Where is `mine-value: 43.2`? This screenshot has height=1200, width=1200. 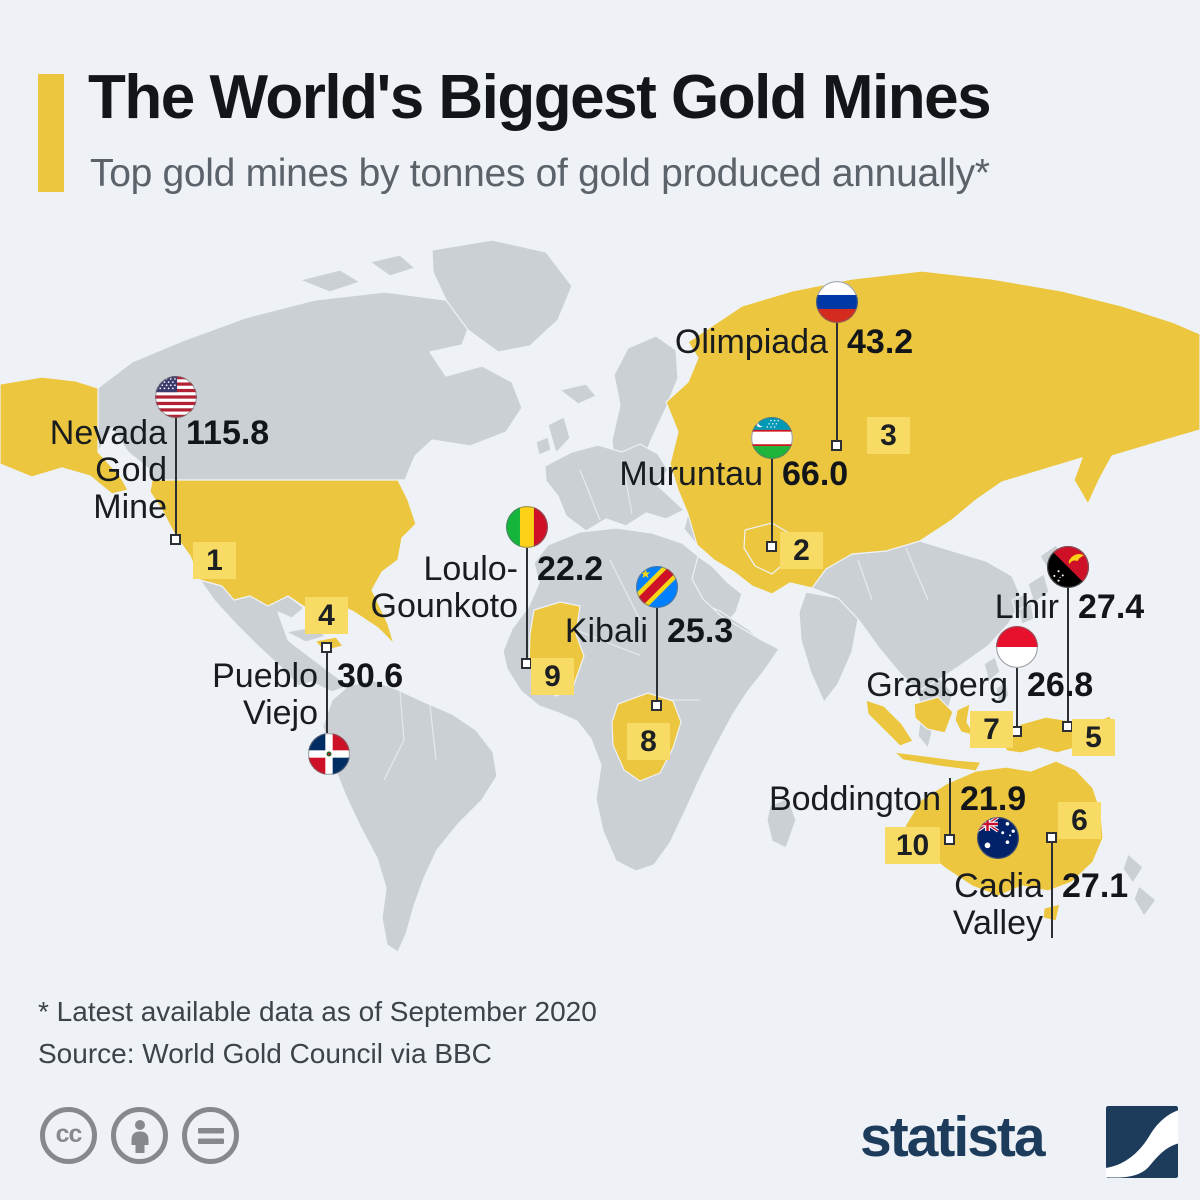 mine-value: 43.2 is located at coordinates (880, 342).